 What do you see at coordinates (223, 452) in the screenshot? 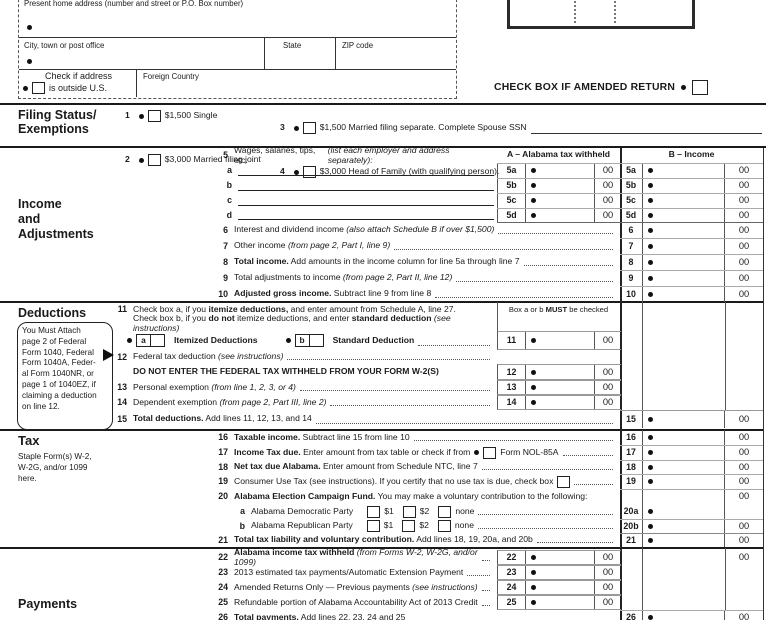
I see `line-number: 17` at bounding box center [223, 452].